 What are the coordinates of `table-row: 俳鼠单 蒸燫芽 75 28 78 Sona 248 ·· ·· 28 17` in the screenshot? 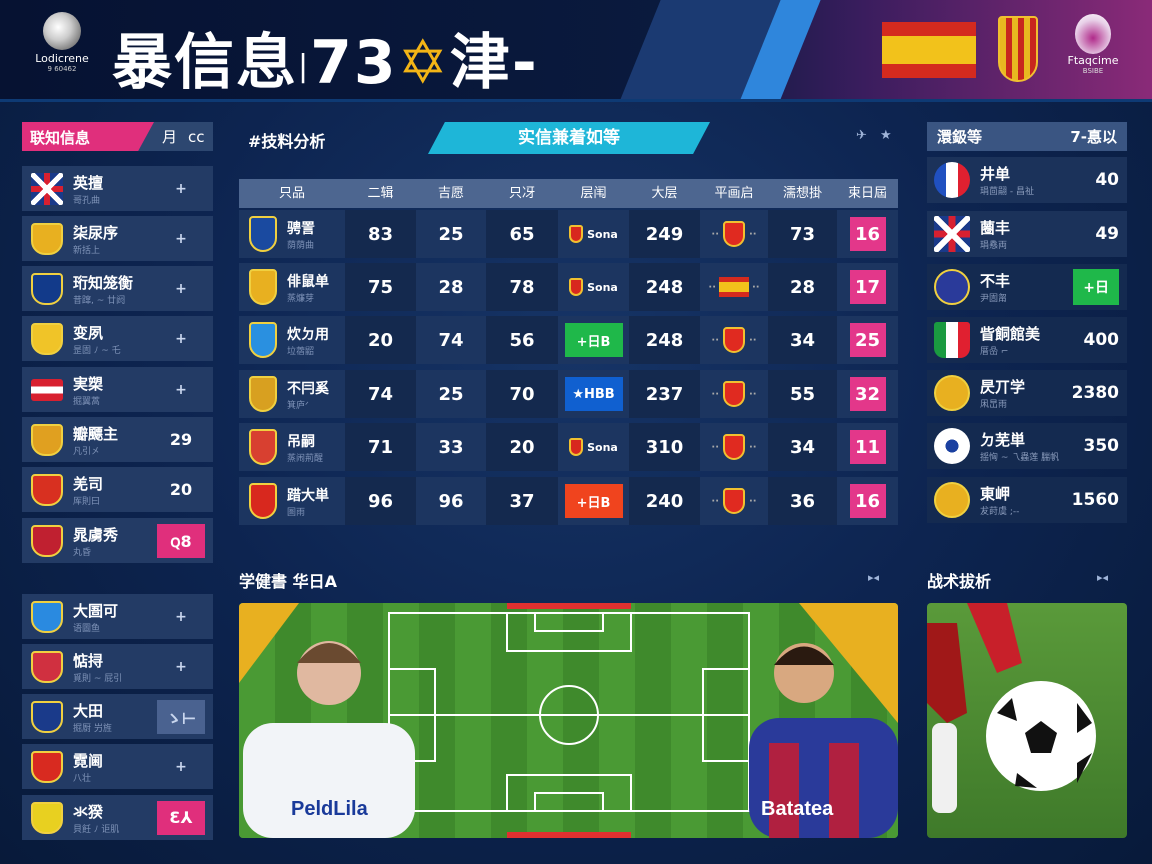 It's located at (568, 287).